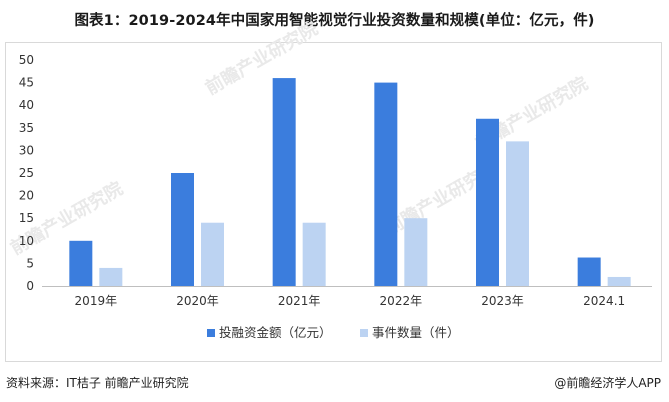 The image size is (669, 402). Describe the element at coordinates (262, 58) in the screenshot. I see `watermark-text: 前瞻产业研究院` at that location.